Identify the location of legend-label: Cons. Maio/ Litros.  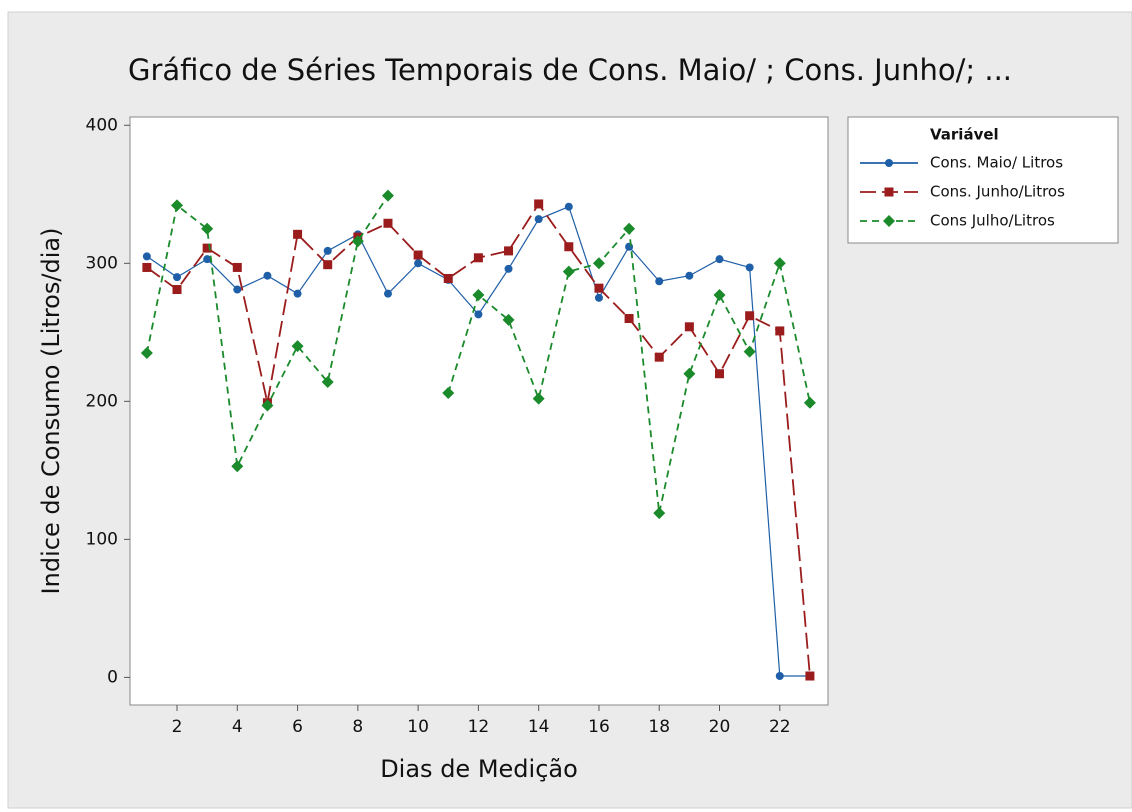
(996, 163).